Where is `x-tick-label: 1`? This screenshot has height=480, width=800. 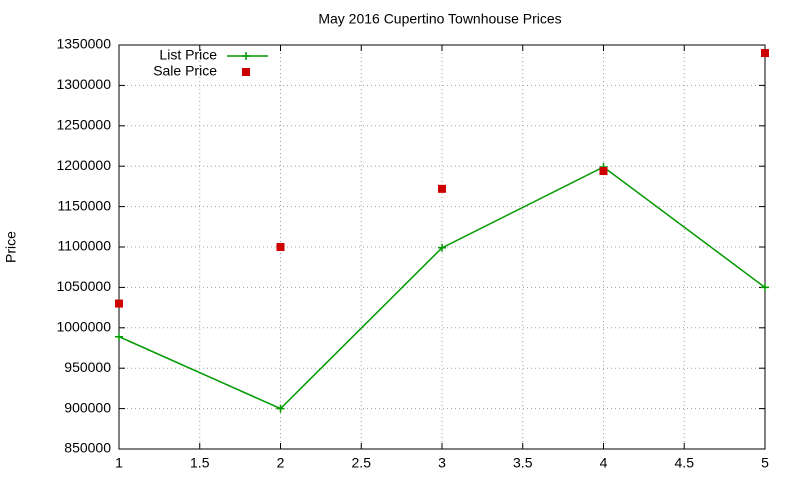 x-tick-label: 1 is located at coordinates (119, 463).